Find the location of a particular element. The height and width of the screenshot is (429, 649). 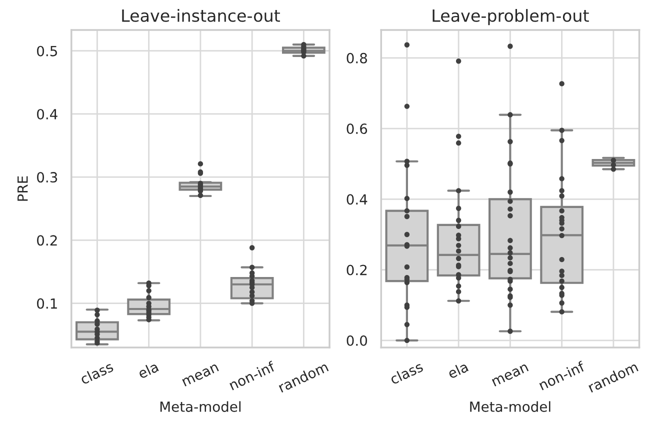

y-tick-label: 0.3 is located at coordinates (47, 177).